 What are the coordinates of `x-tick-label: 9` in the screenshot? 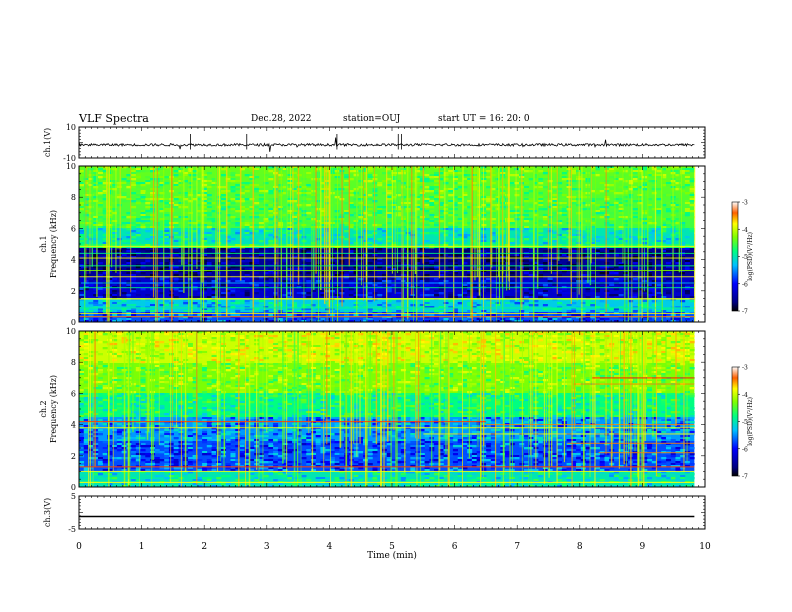 It's located at (643, 547).